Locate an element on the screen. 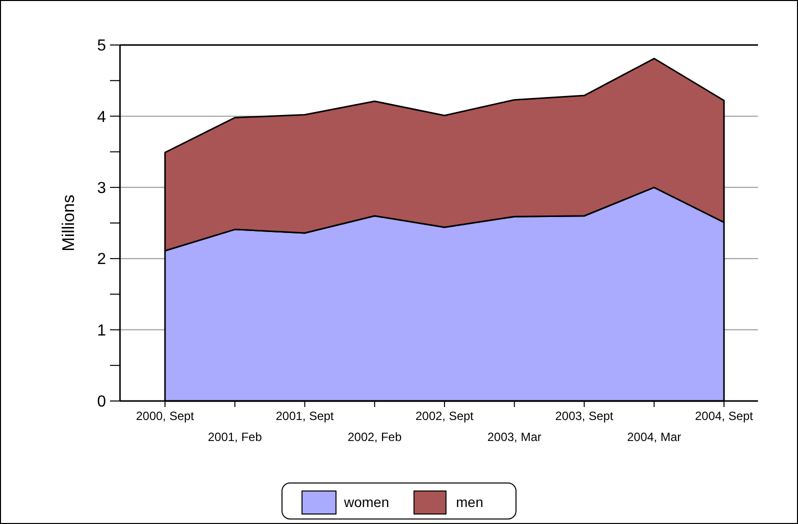  y-tick-label: 1 is located at coordinates (101, 331).